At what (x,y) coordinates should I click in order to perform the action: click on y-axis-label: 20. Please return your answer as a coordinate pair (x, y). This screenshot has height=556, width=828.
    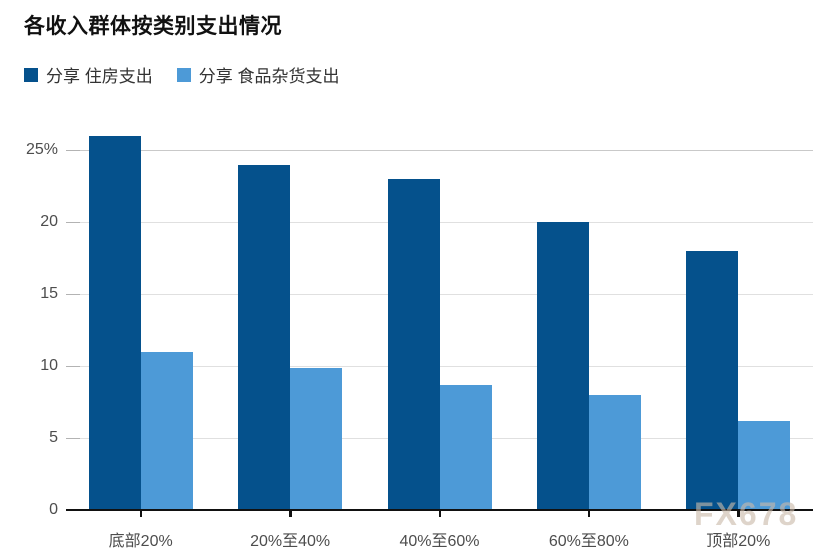
    Looking at the image, I should click on (49, 222).